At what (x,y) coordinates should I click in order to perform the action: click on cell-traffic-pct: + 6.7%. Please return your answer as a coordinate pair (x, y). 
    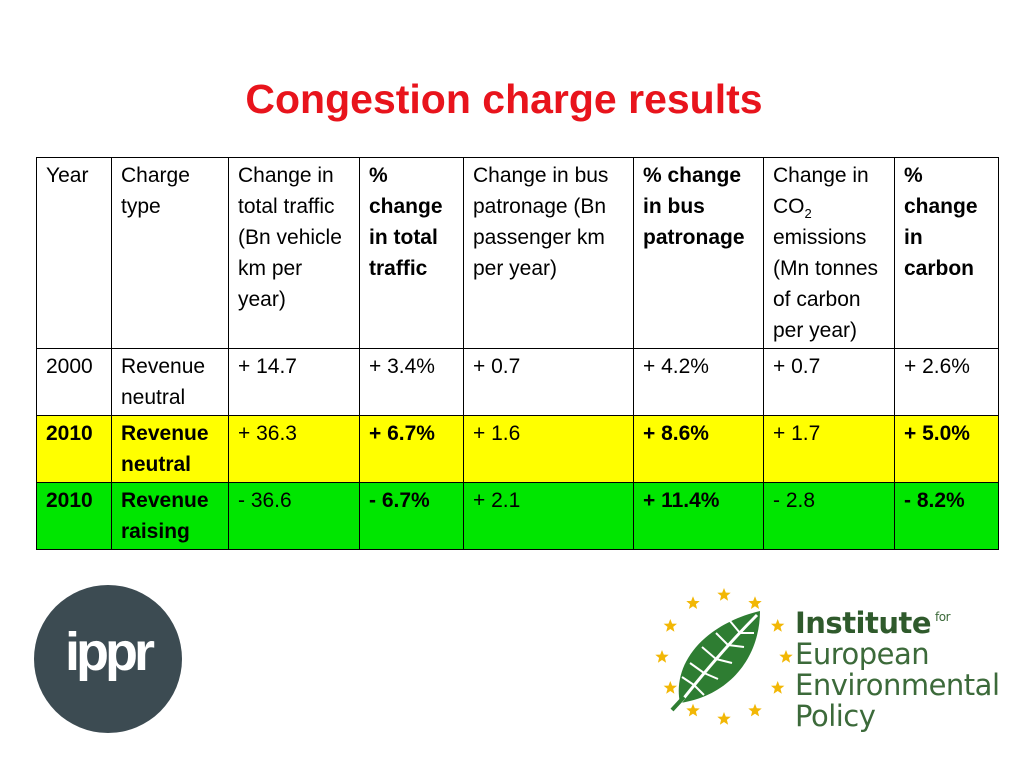
    Looking at the image, I should click on (411, 449).